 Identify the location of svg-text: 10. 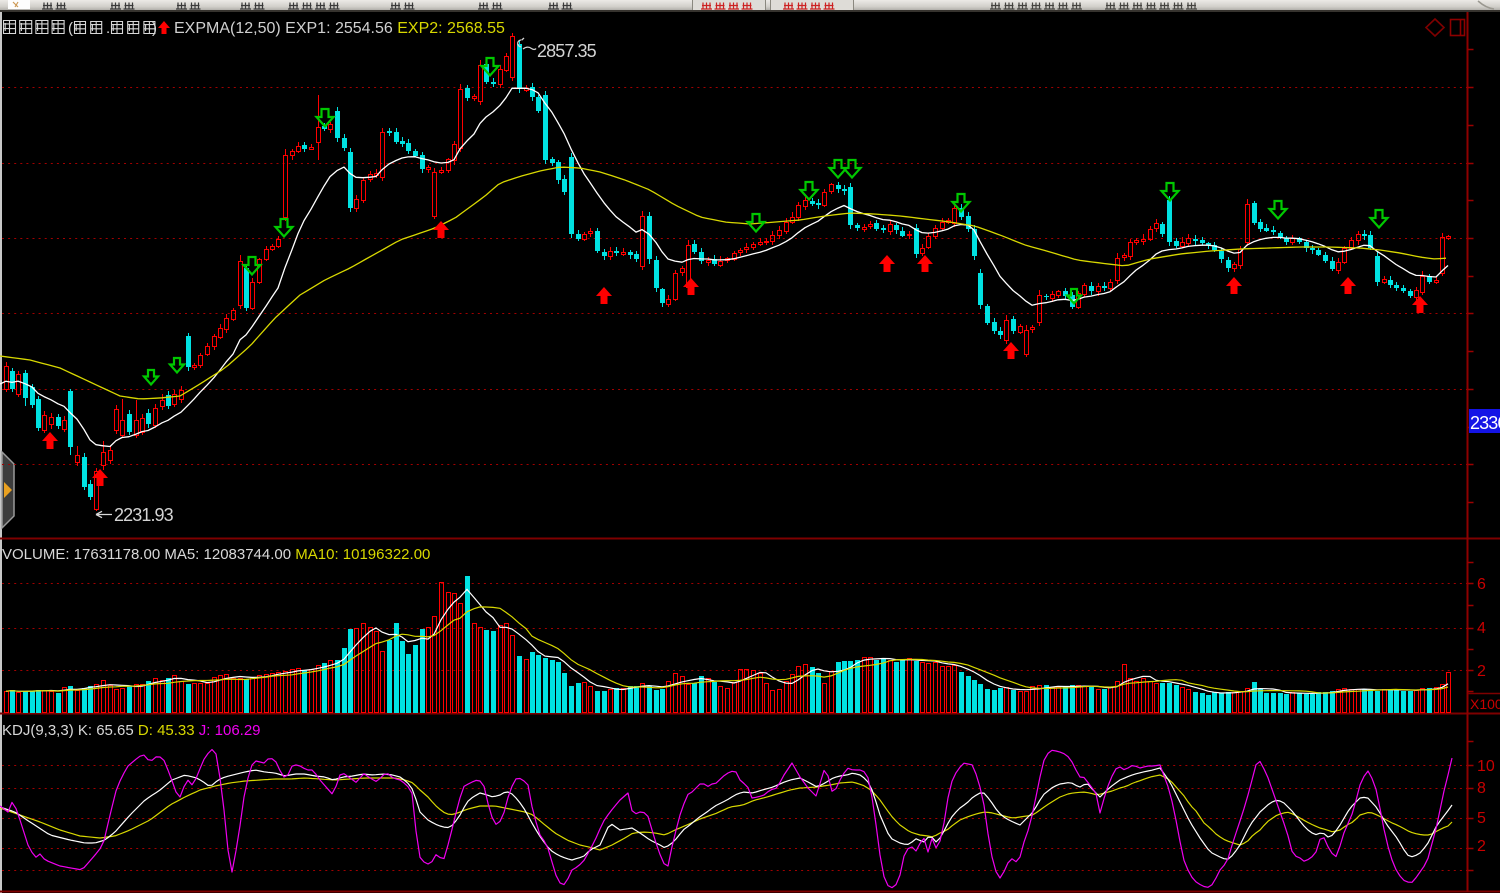
(1486, 766).